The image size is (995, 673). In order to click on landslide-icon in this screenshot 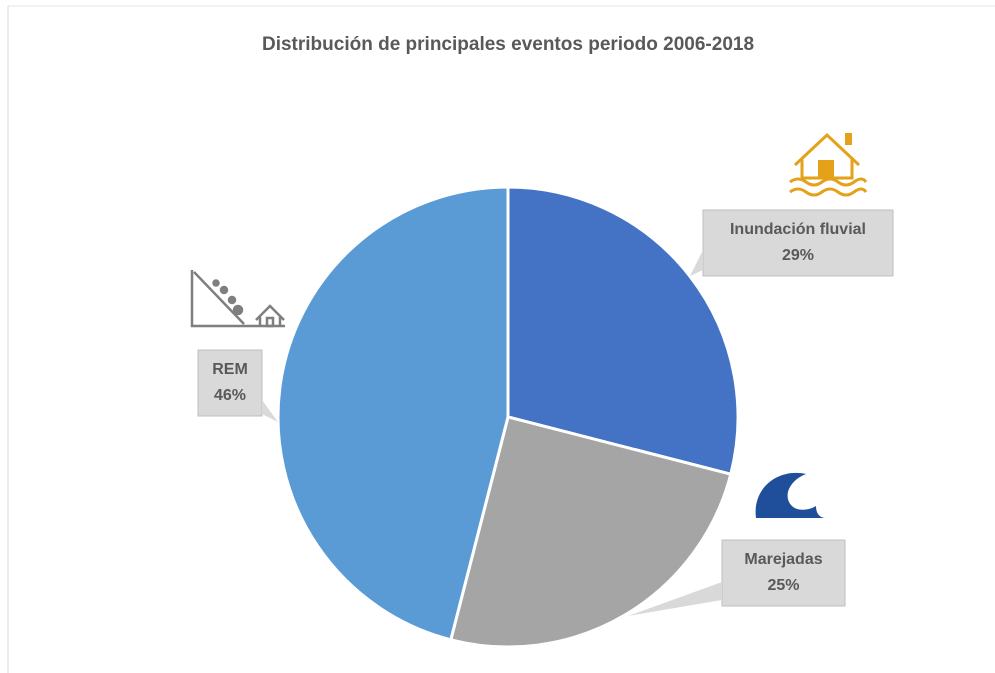, I will do `click(237, 299)`.